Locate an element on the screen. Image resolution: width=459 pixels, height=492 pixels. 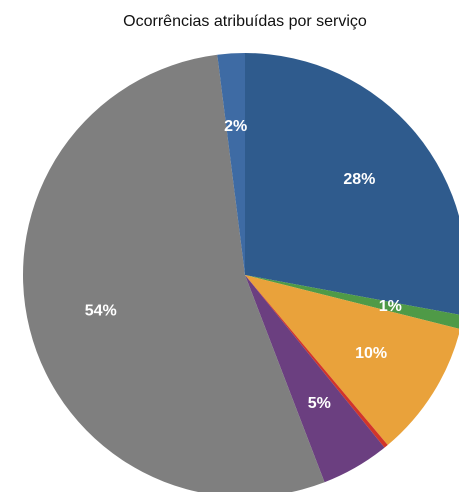
data-label: 1% is located at coordinates (390, 306).